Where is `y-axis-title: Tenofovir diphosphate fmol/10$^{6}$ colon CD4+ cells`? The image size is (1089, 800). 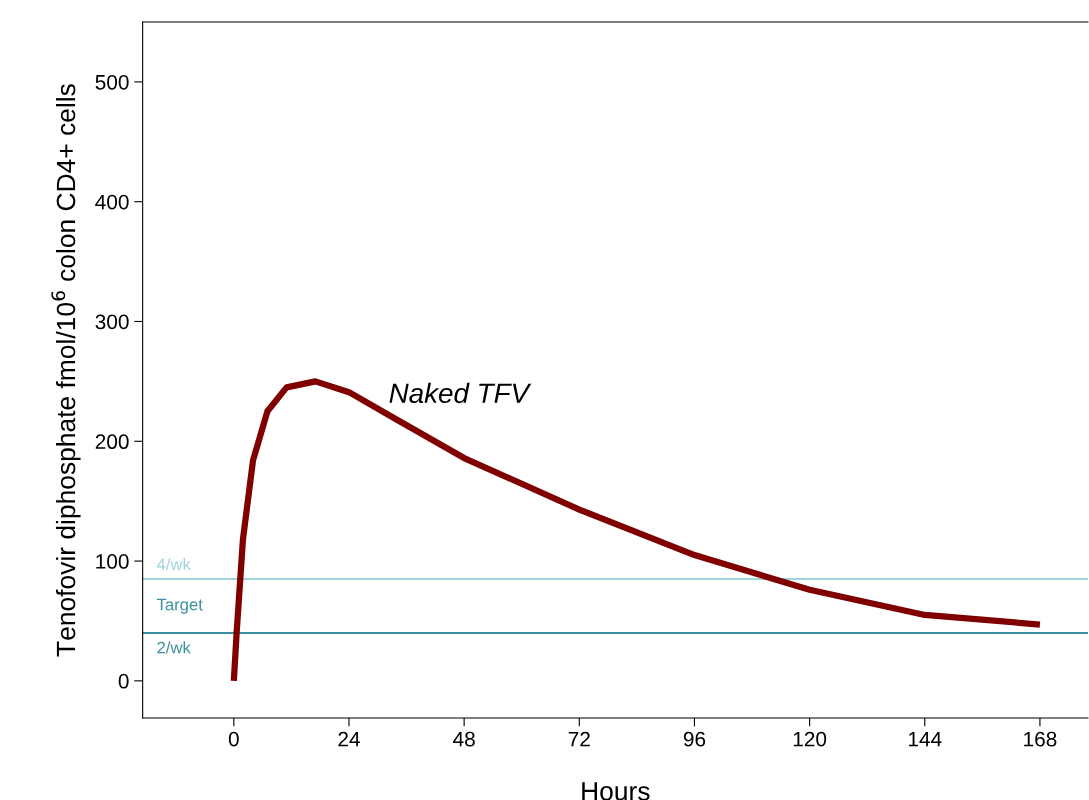 y-axis-title: Tenofovir diphosphate fmol/10$^{6}$ colon CD4+ cells is located at coordinates (66, 370).